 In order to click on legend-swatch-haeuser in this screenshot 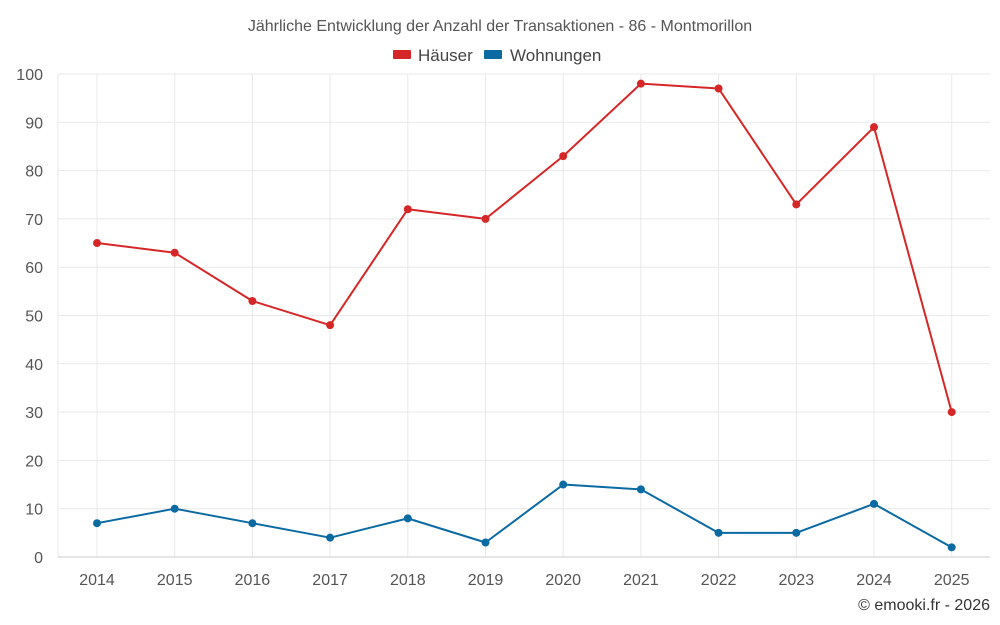, I will do `click(402, 54)`.